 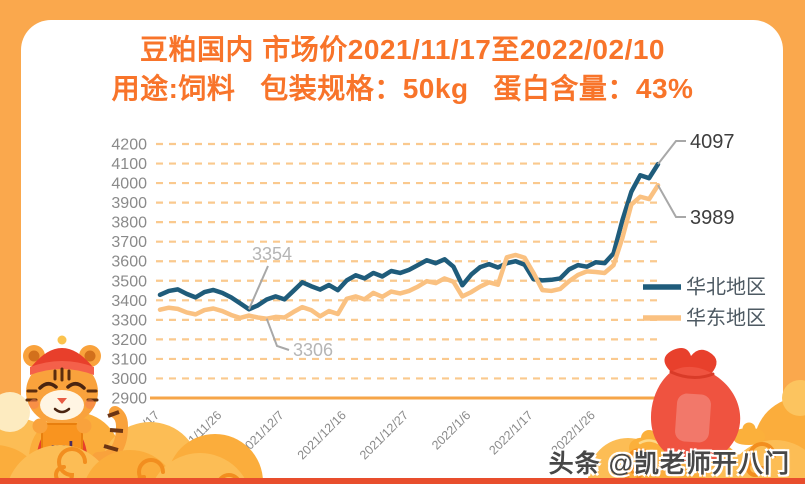 What do you see at coordinates (726, 287) in the screenshot?
I see `legend-label-华北地区: 华北地区` at bounding box center [726, 287].